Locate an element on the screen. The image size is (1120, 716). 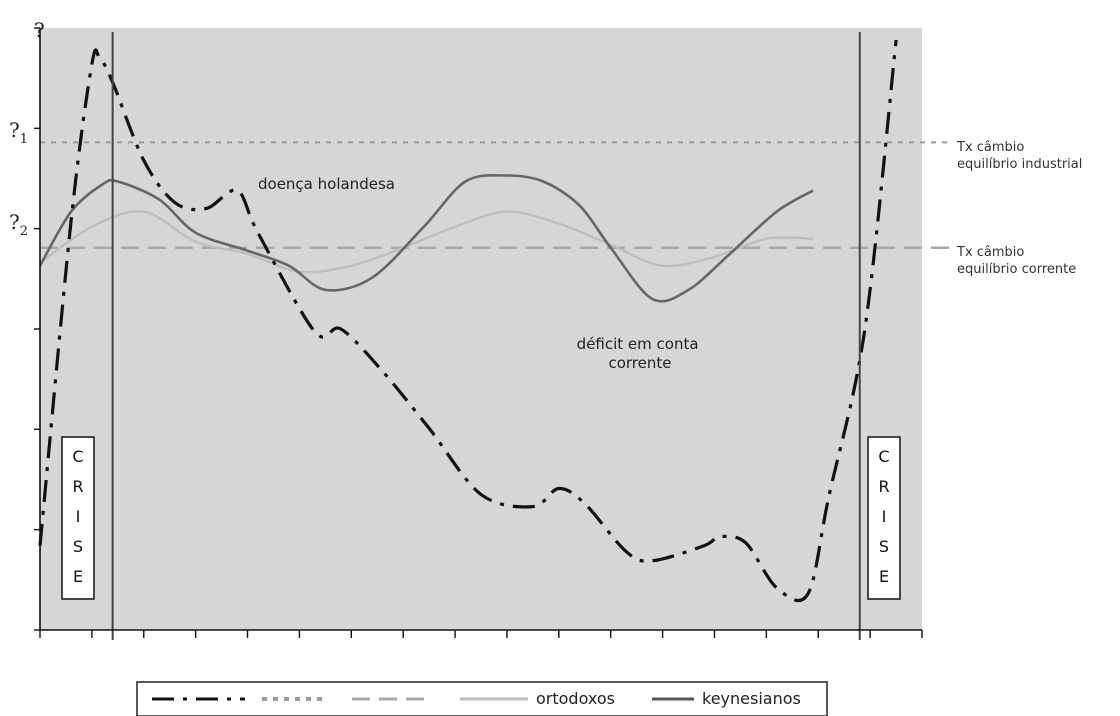
legend-label-3: ortodoxos is located at coordinates (575, 698).